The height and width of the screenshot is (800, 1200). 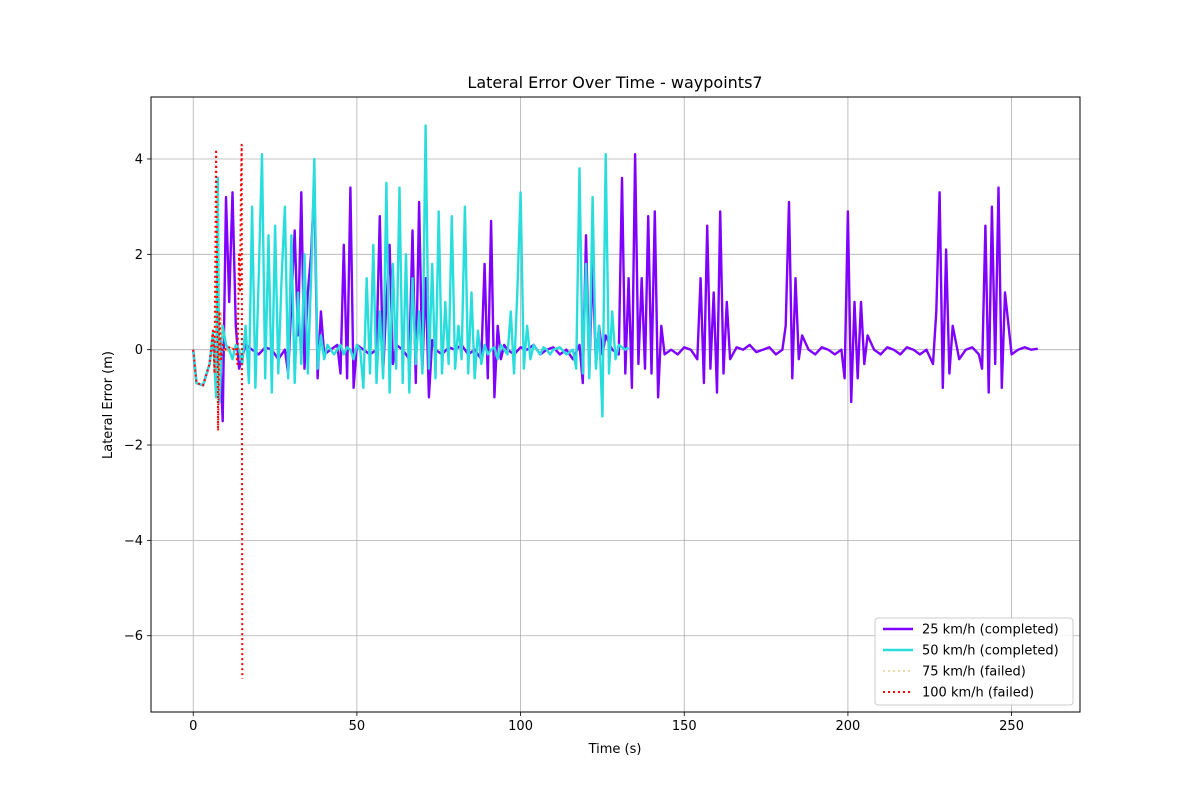 What do you see at coordinates (108, 405) in the screenshot?
I see `y-axis-title: Lateral Error (m)` at bounding box center [108, 405].